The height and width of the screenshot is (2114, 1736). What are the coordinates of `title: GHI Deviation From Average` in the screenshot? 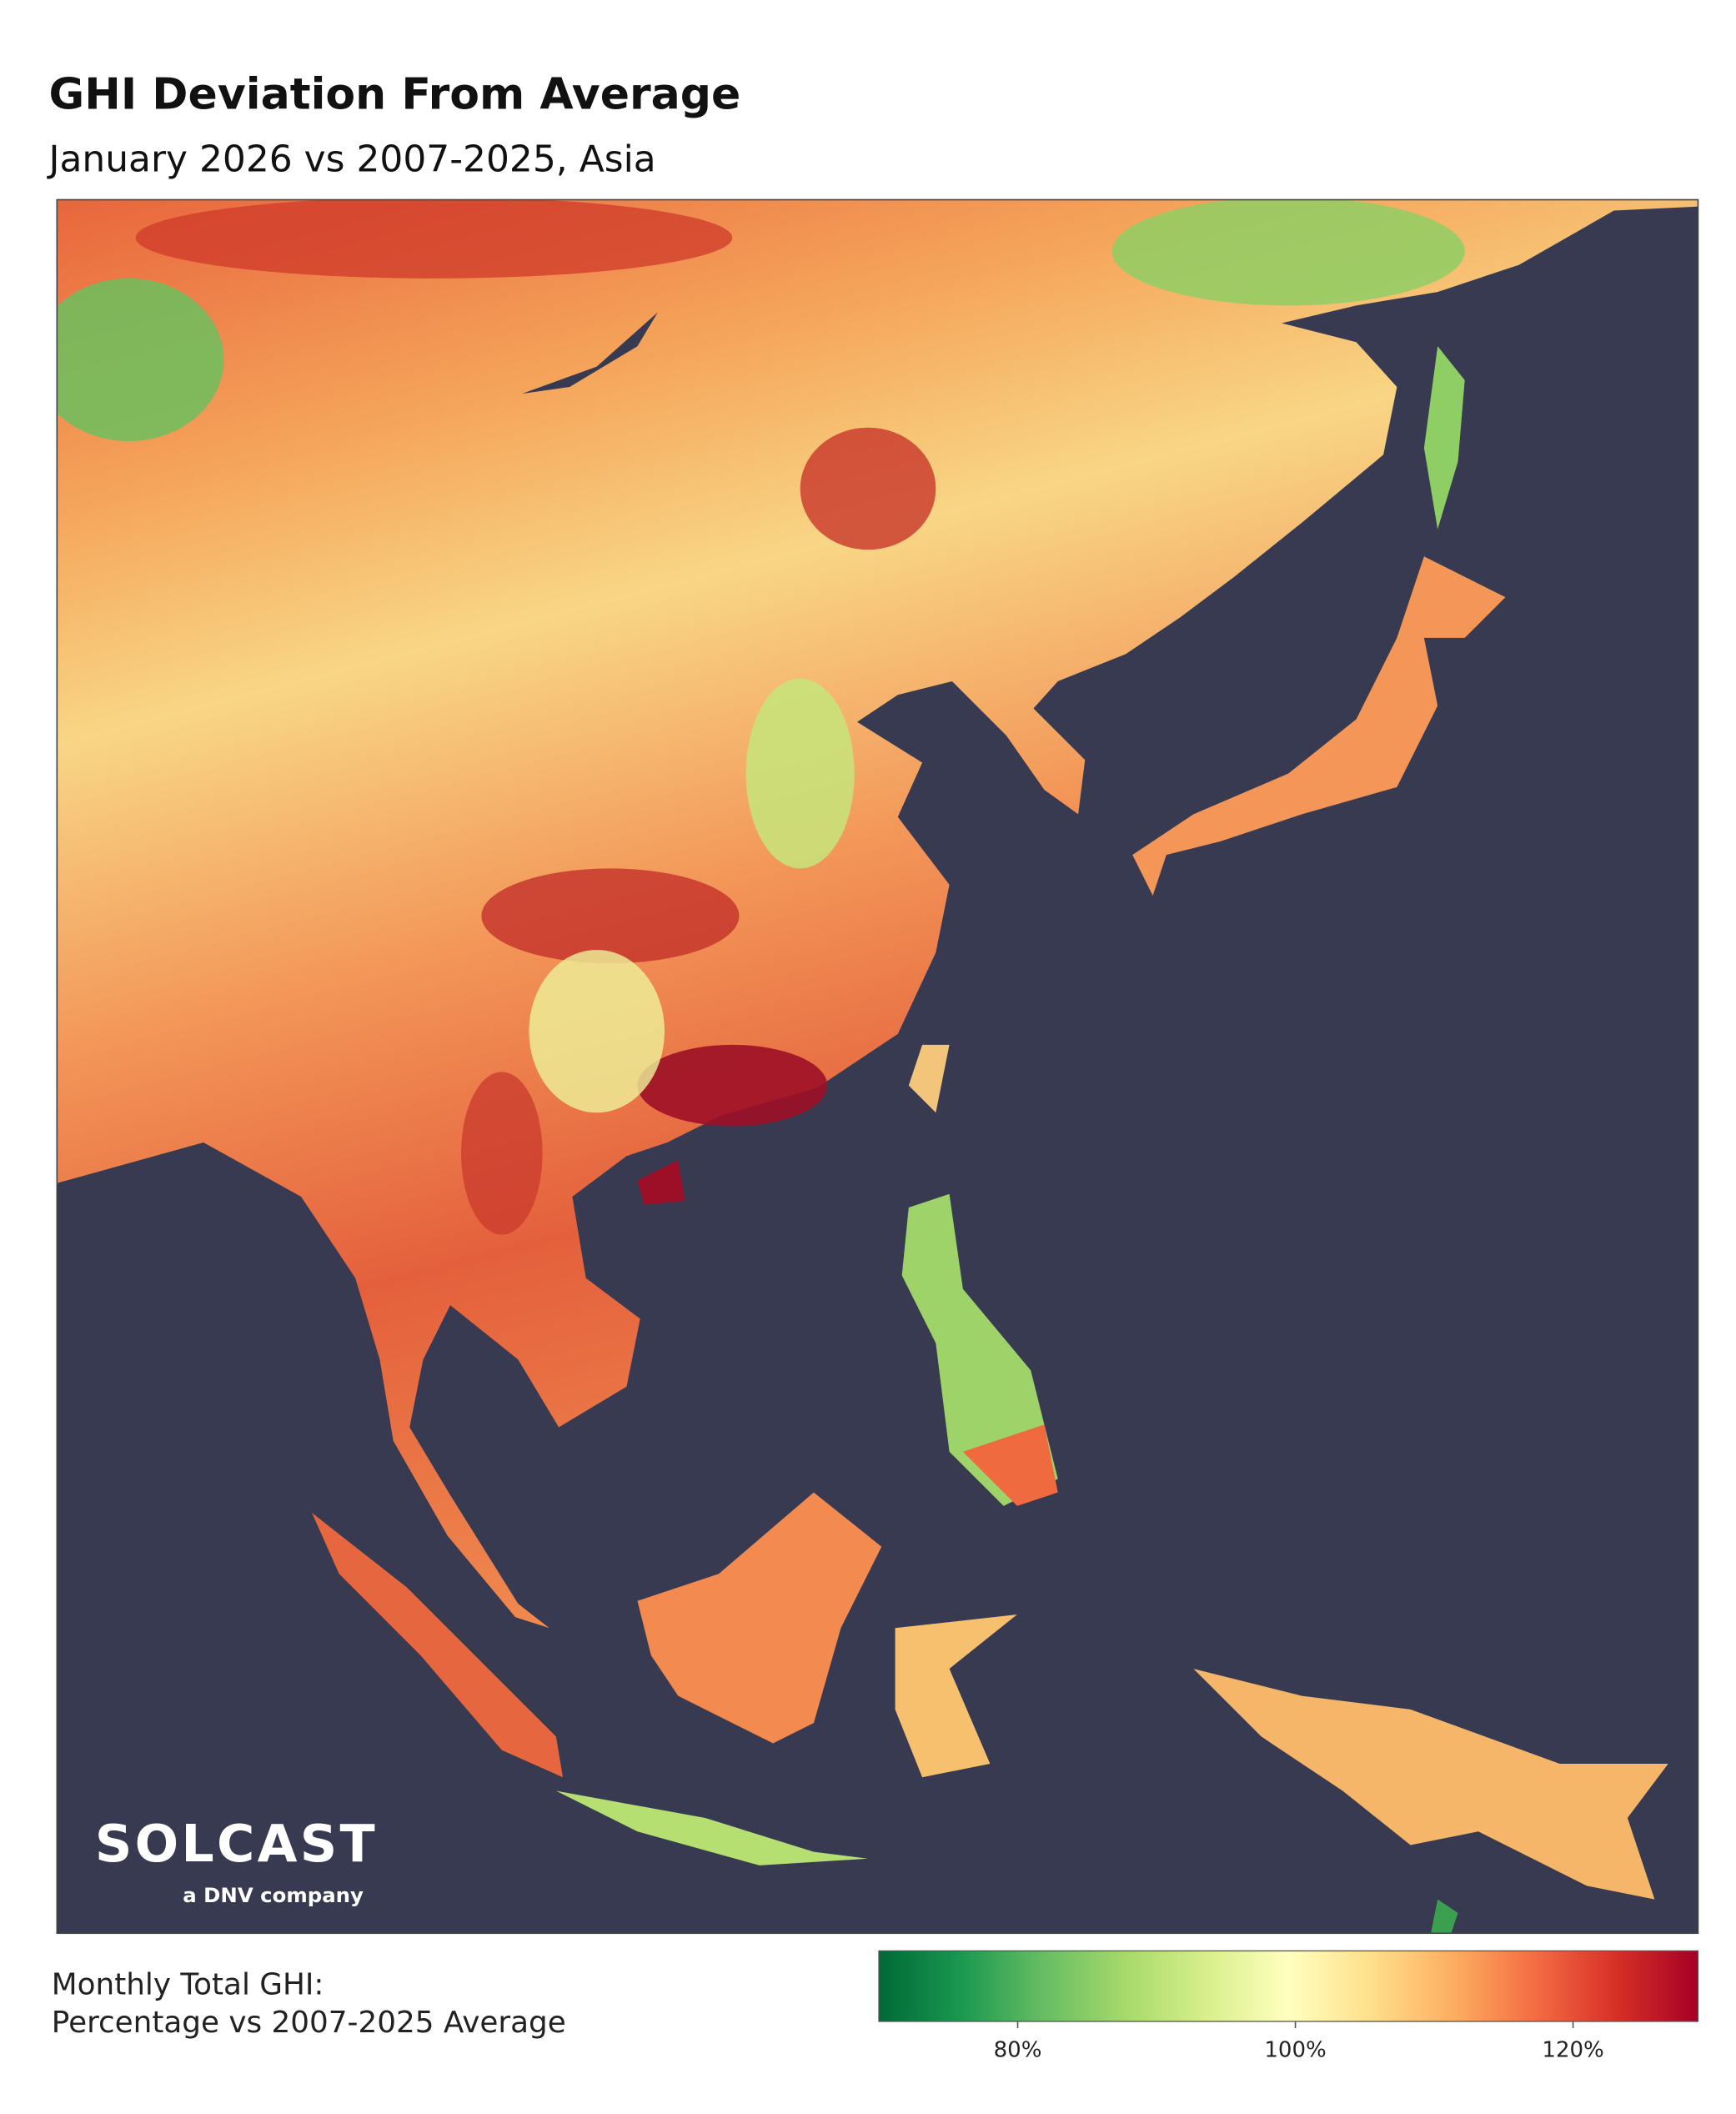 It's located at (395, 95).